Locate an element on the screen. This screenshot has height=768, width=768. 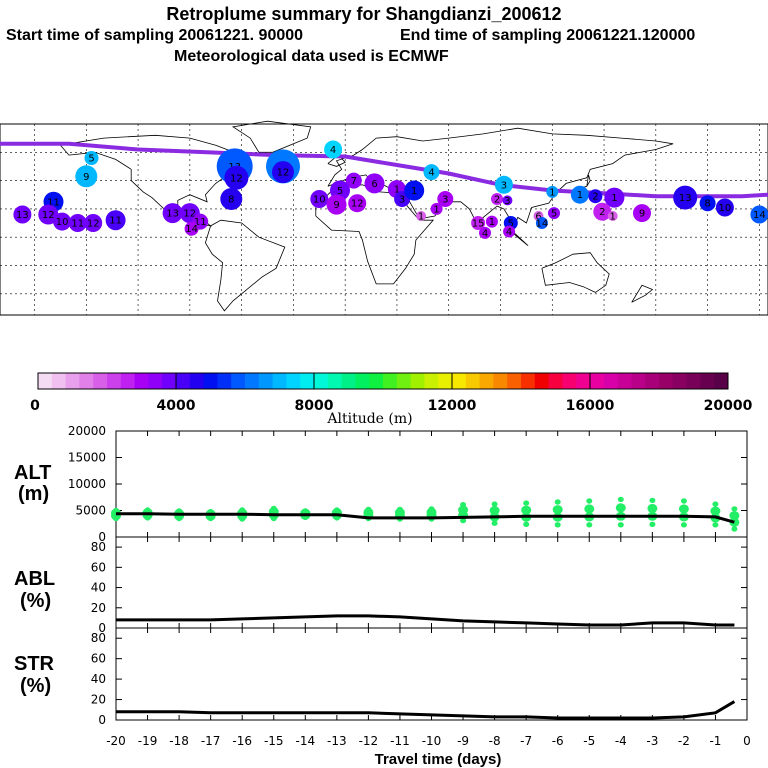
plume-marker: 13 is located at coordinates (685, 197).